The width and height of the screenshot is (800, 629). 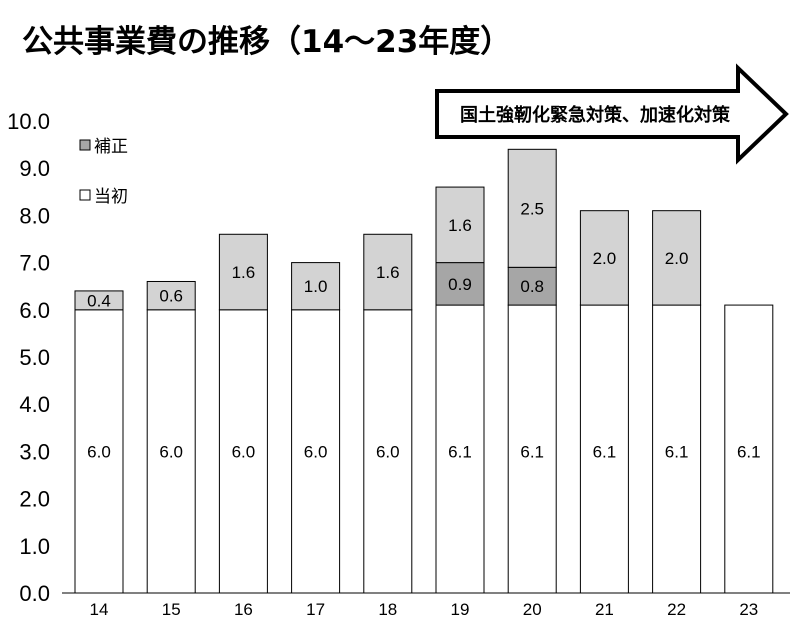 I want to click on y-tick-label: 4.0, so click(x=34, y=404).